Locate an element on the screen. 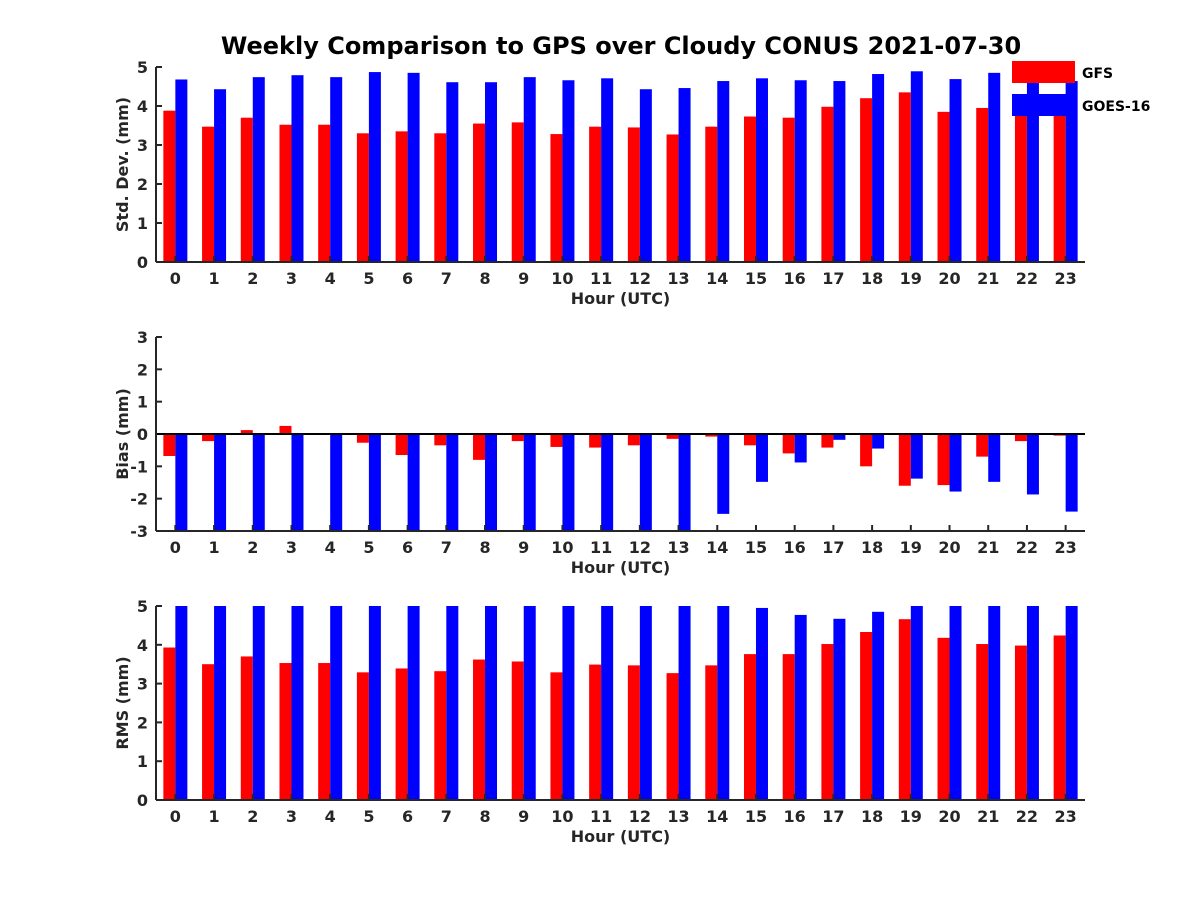 The image size is (1200, 900). y-tick-label: 1 is located at coordinates (142, 402).